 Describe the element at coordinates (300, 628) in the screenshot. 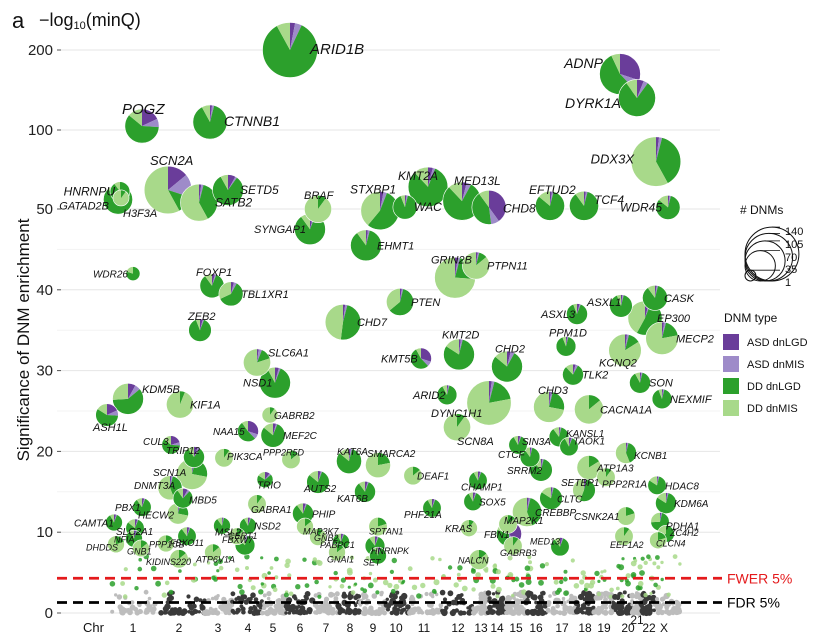

I see `chromosome-label: 6` at that location.